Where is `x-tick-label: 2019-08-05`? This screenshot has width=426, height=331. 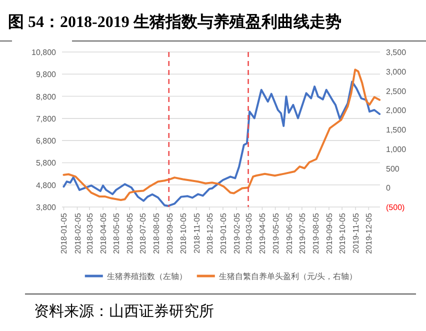 x-tick-label: 2019-08-05 is located at coordinates (315, 233).